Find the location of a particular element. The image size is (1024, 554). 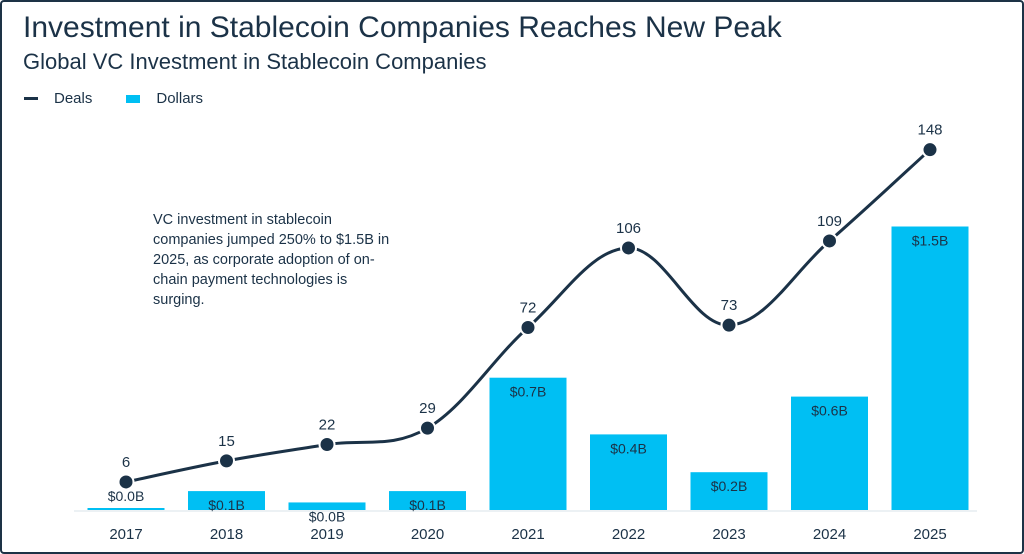

bar-label-2018: $0.1B is located at coordinates (226, 505).